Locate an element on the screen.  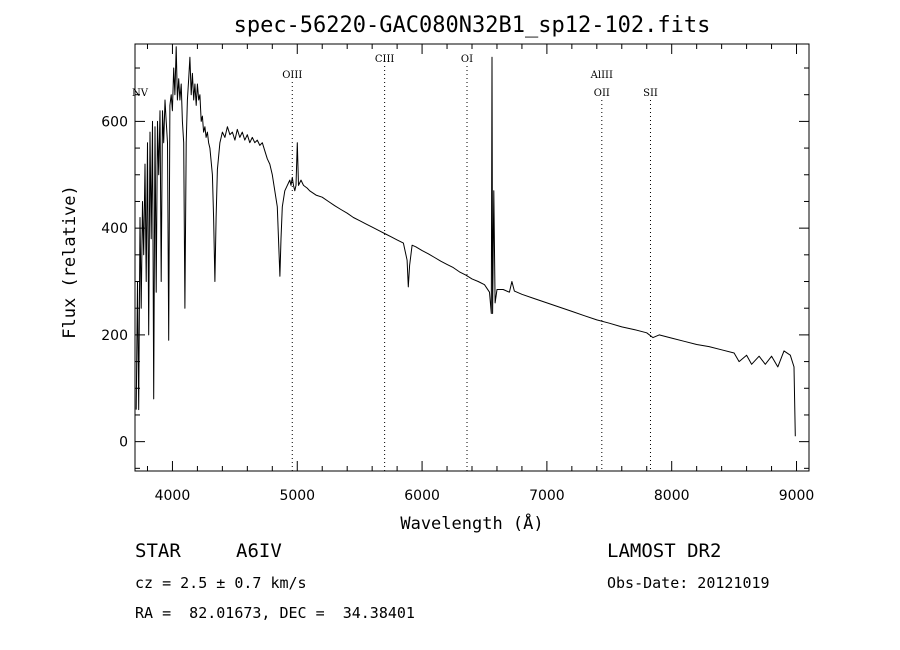
x-tick-label: 9000 is located at coordinates (797, 496).